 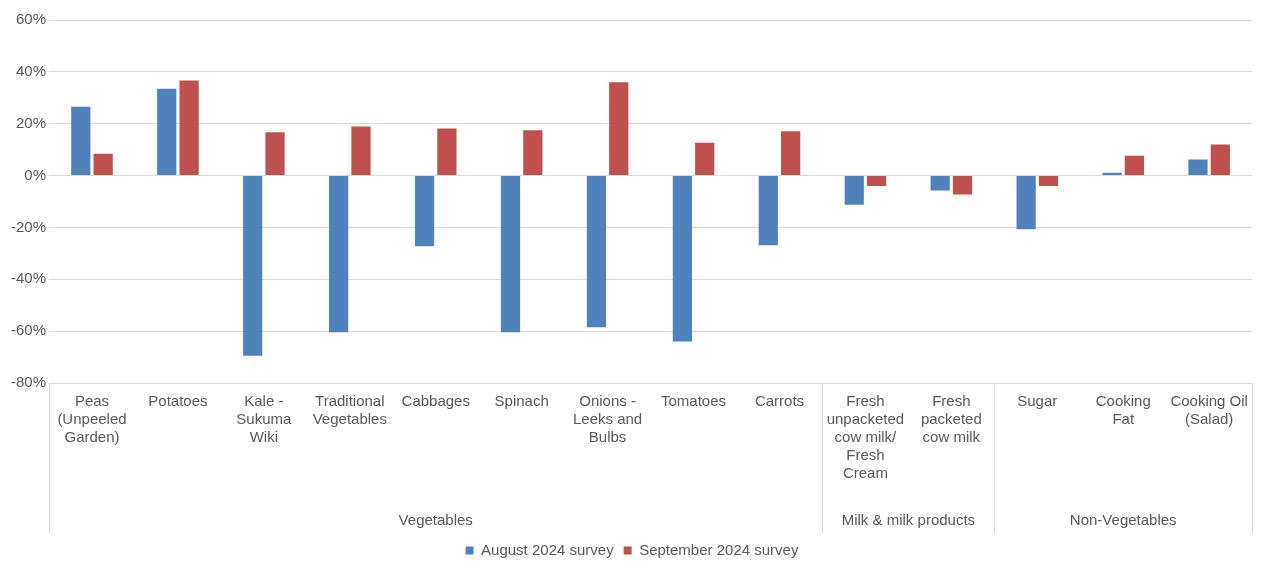 I want to click on x-tick-label: Cooking Oil (Salad), so click(x=1209, y=410).